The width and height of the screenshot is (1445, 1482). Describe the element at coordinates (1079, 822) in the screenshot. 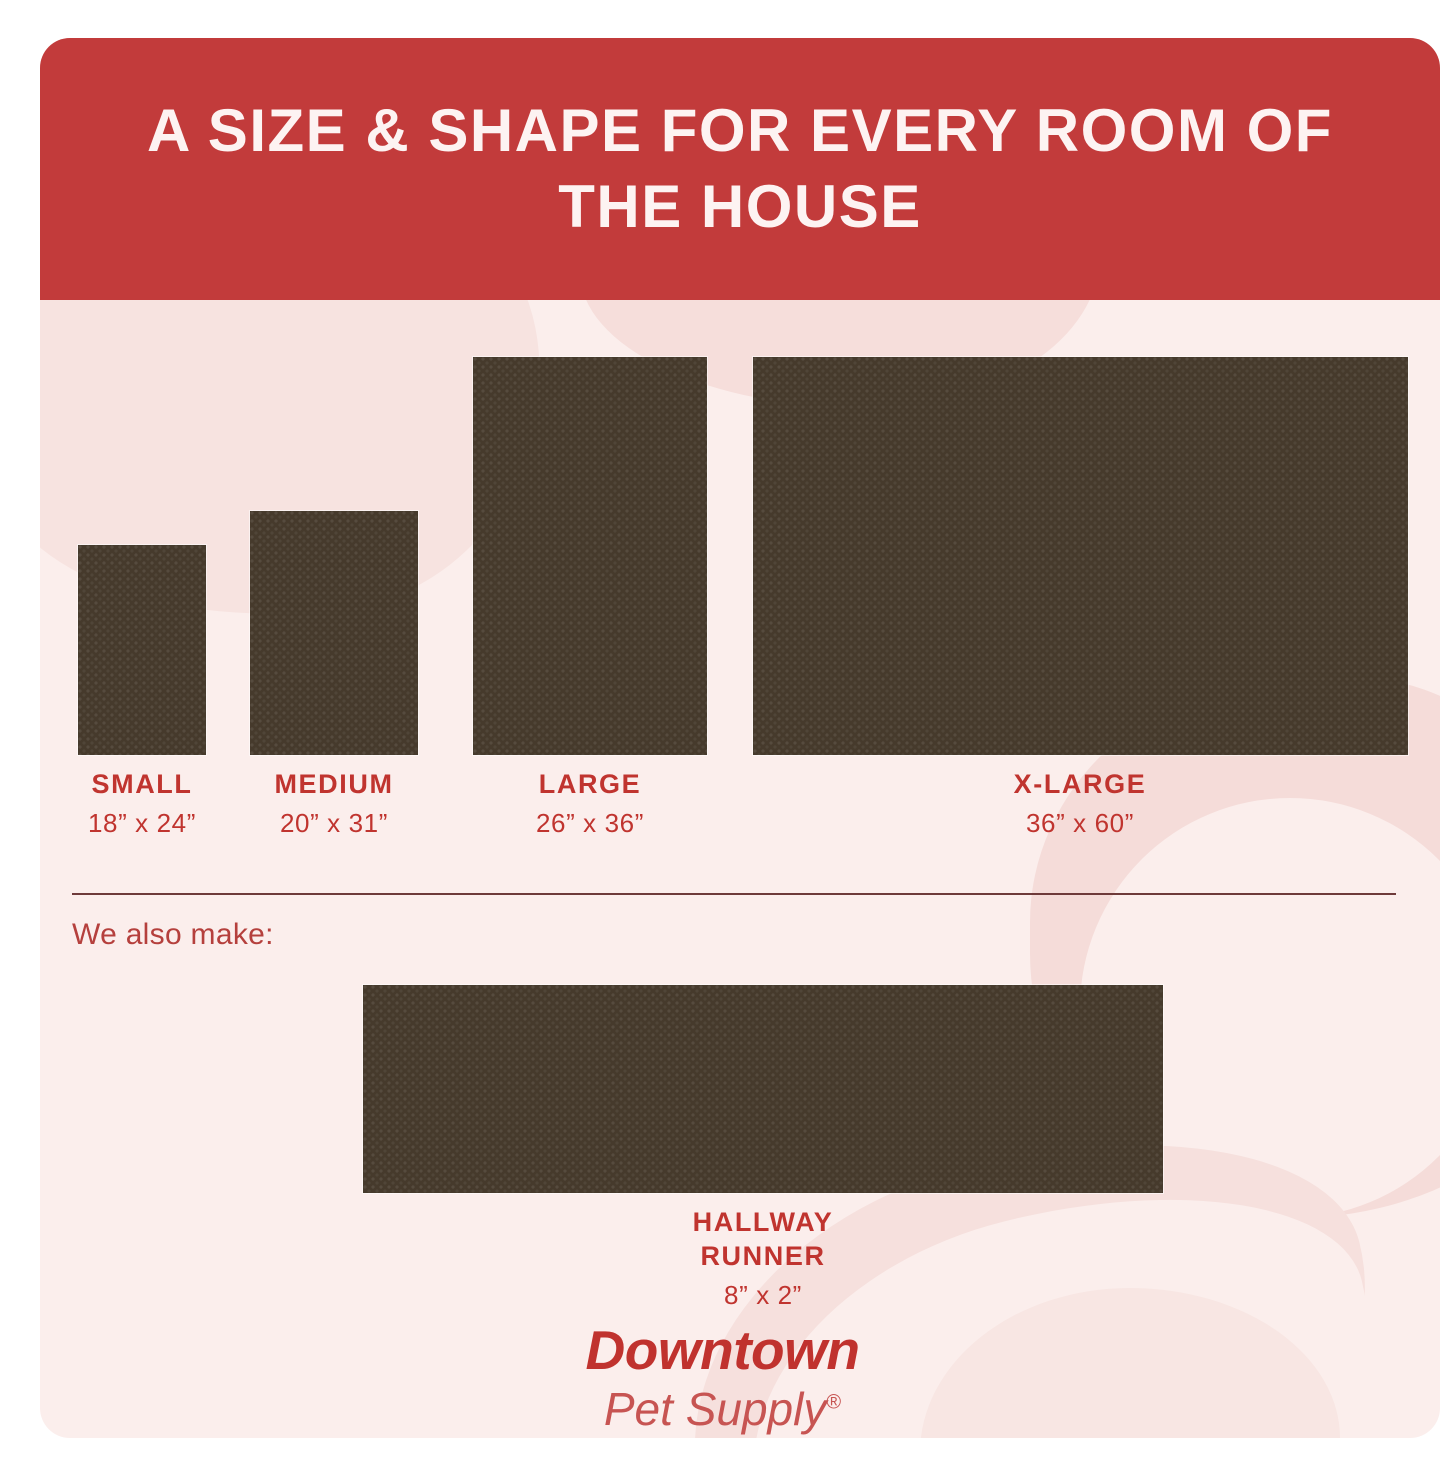

I see `mat-size-dimensions: 36” x 60”` at that location.